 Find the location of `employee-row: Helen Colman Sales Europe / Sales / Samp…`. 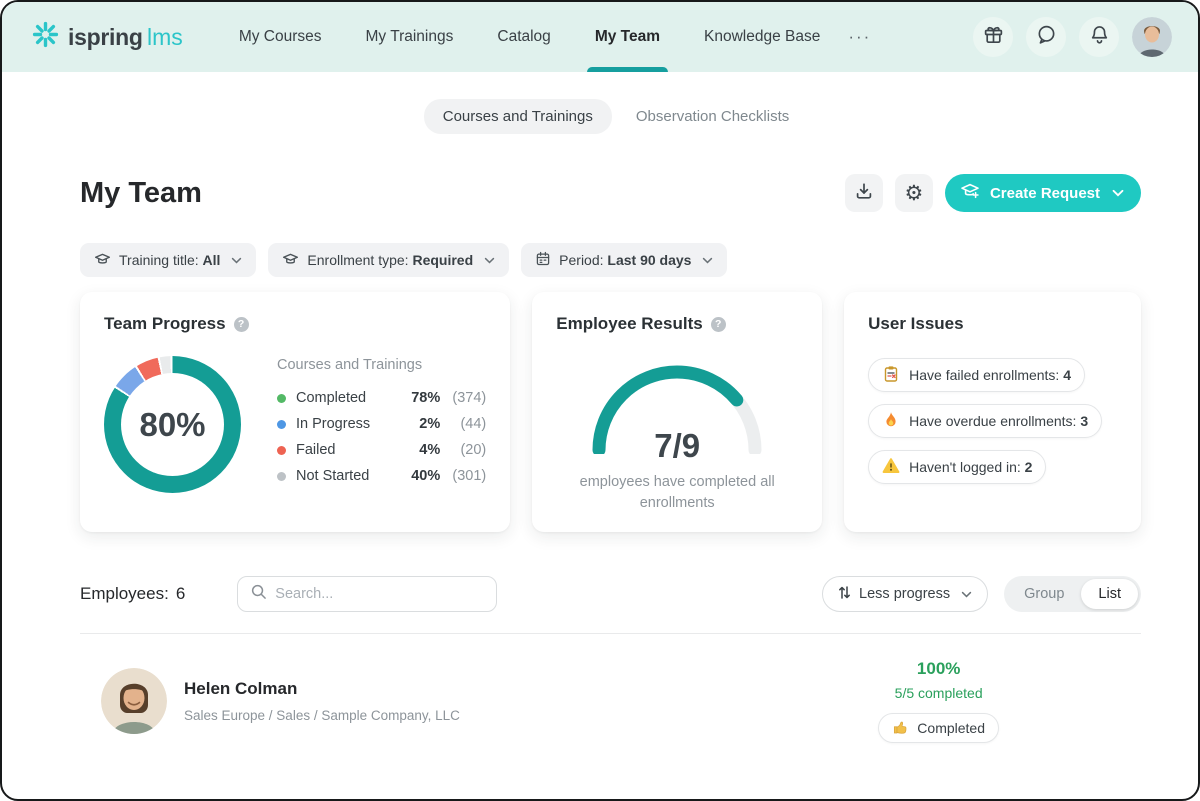

employee-row: Helen Colman Sales Europe / Sales / Samp… is located at coordinates (610, 688).